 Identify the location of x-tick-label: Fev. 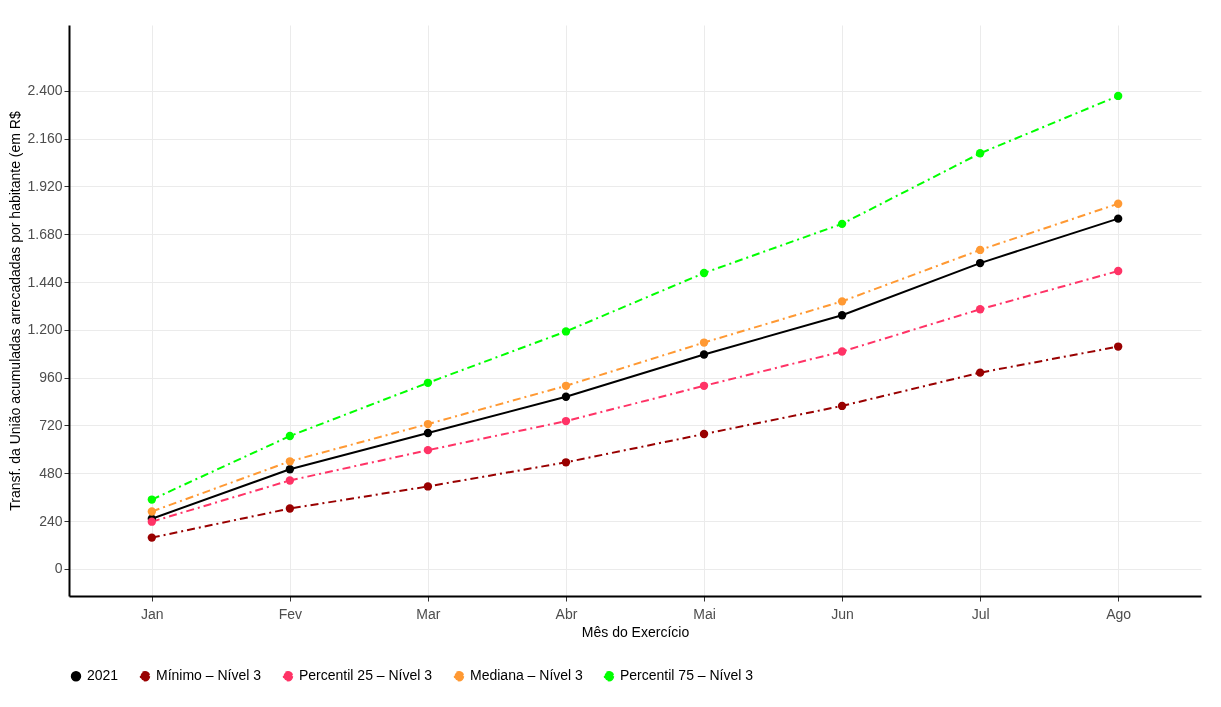
(290, 613).